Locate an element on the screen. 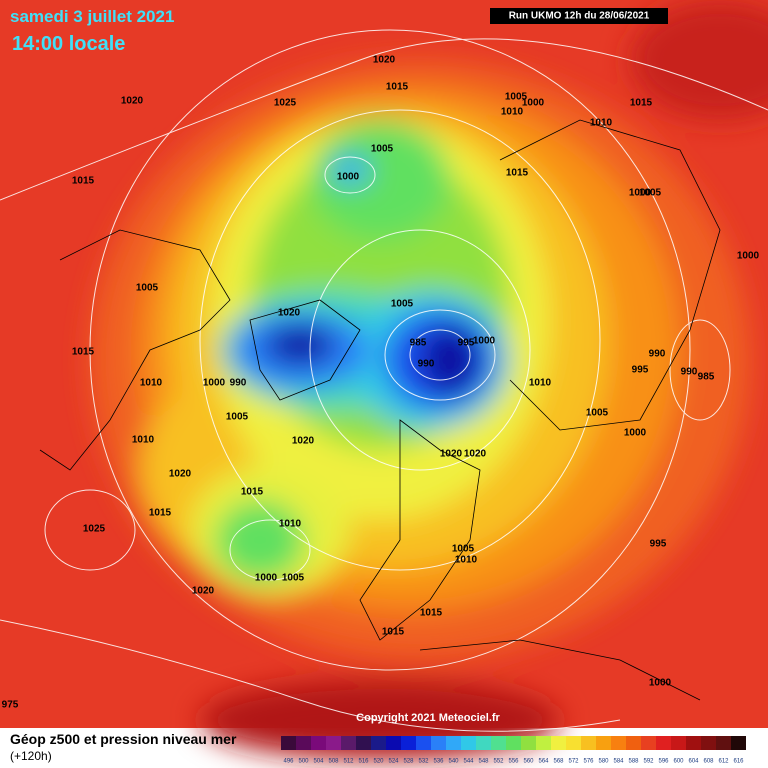 The height and width of the screenshot is (768, 768). scale-label: 544 is located at coordinates (468, 762).